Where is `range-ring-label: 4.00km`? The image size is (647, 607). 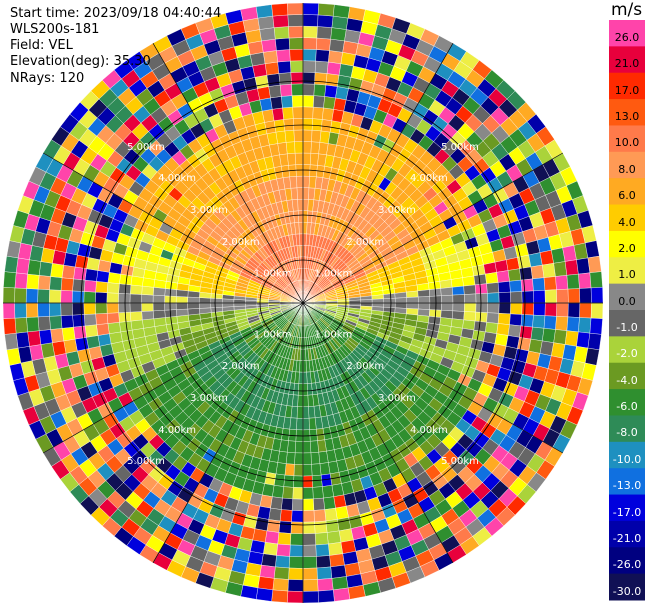
range-ring-label: 4.00km is located at coordinates (177, 430).